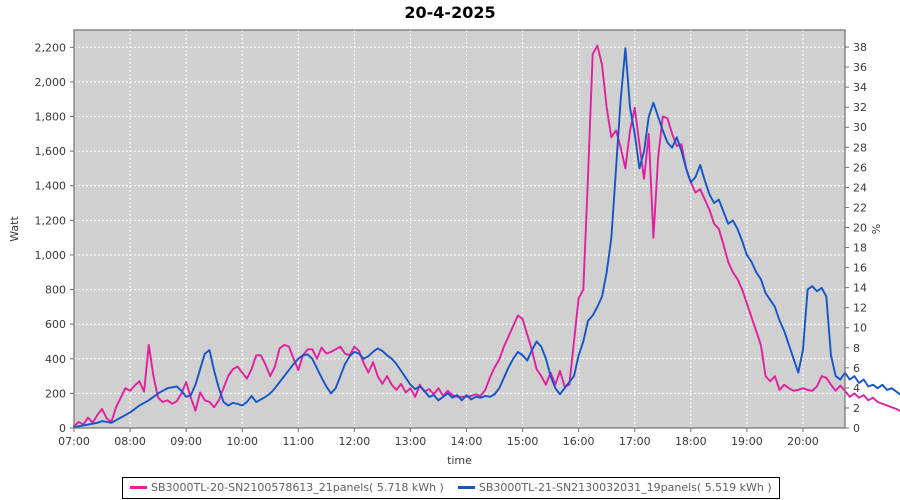 Image resolution: width=900 pixels, height=500 pixels. What do you see at coordinates (856, 408) in the screenshot?
I see `svg-text: 2` at bounding box center [856, 408].